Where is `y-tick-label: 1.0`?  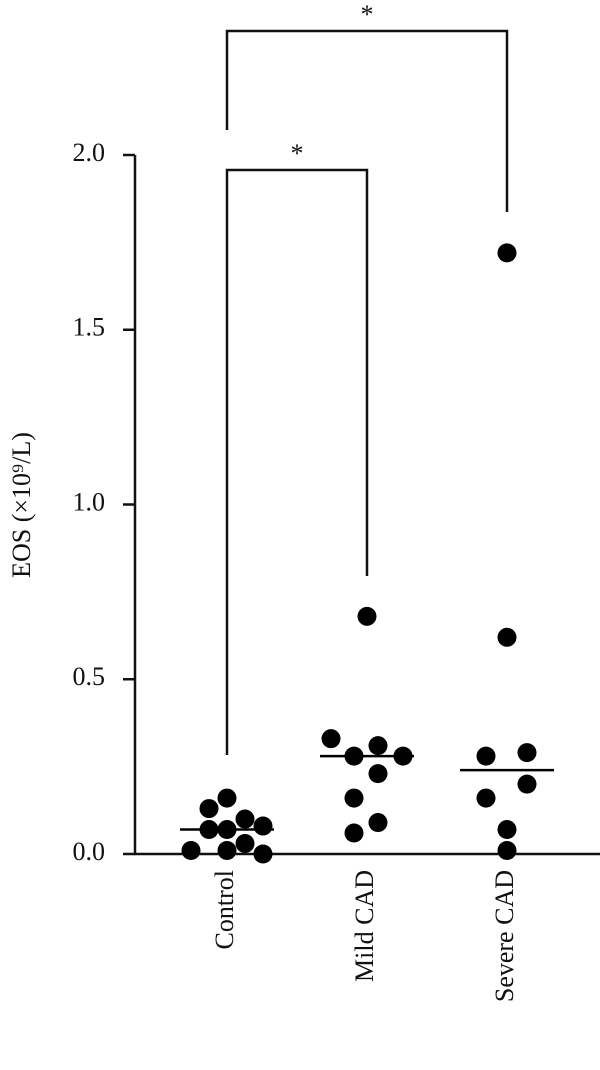 y-tick-label: 1.0 is located at coordinates (89, 501).